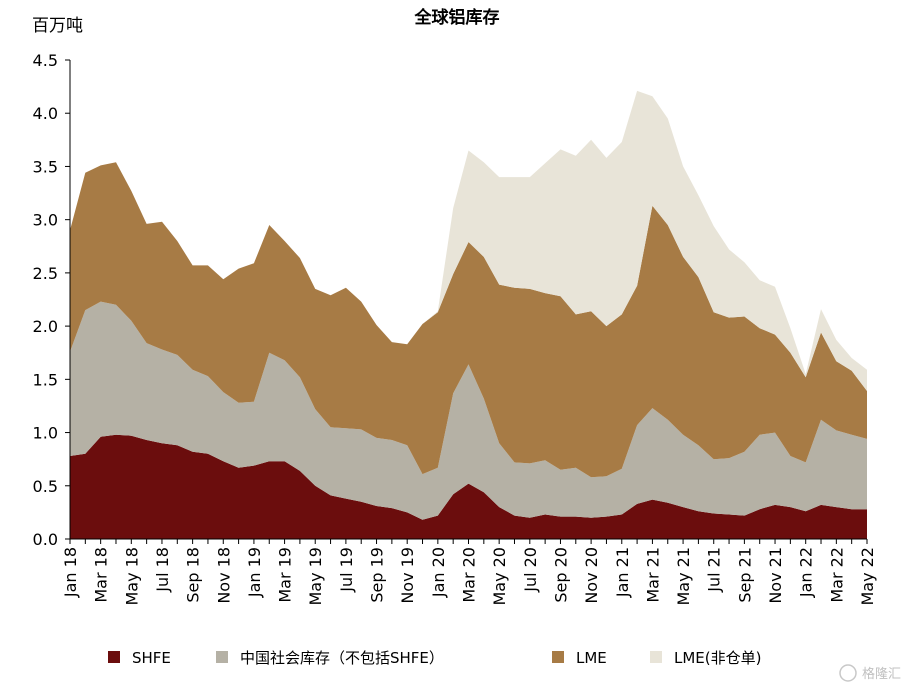  Describe the element at coordinates (45, 539) in the screenshot. I see `y-tick-label: 0.0` at that location.